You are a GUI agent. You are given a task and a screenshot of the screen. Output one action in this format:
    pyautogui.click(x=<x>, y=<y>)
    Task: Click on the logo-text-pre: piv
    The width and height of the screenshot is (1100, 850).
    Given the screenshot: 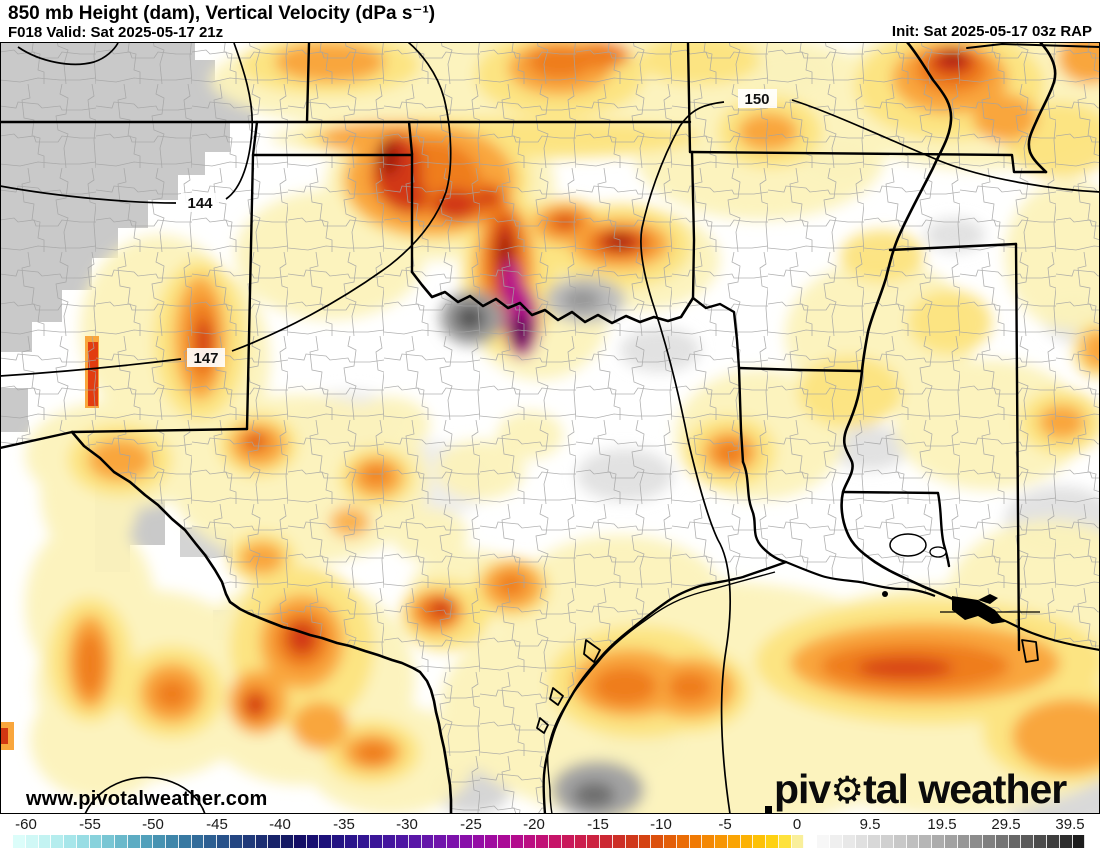 What is the action you would take?
    pyautogui.click(x=802, y=789)
    